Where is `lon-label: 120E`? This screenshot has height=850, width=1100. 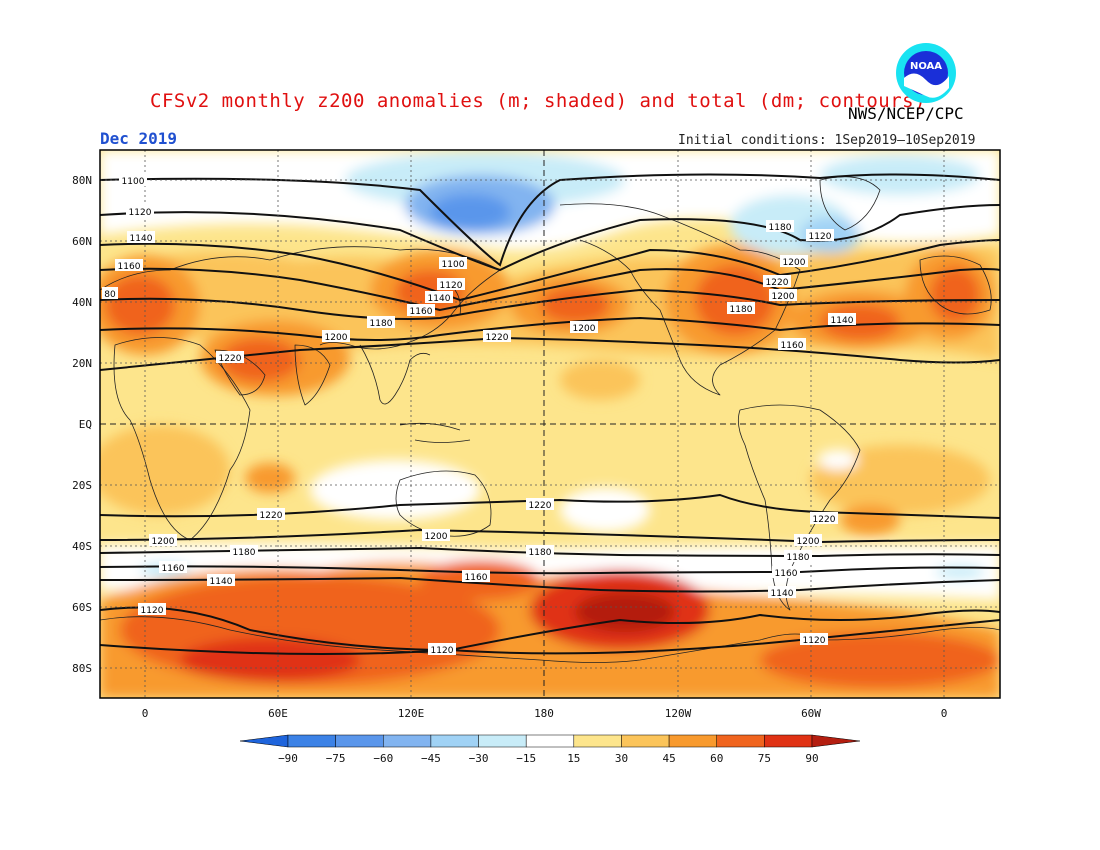 lon-label: 120E is located at coordinates (411, 713).